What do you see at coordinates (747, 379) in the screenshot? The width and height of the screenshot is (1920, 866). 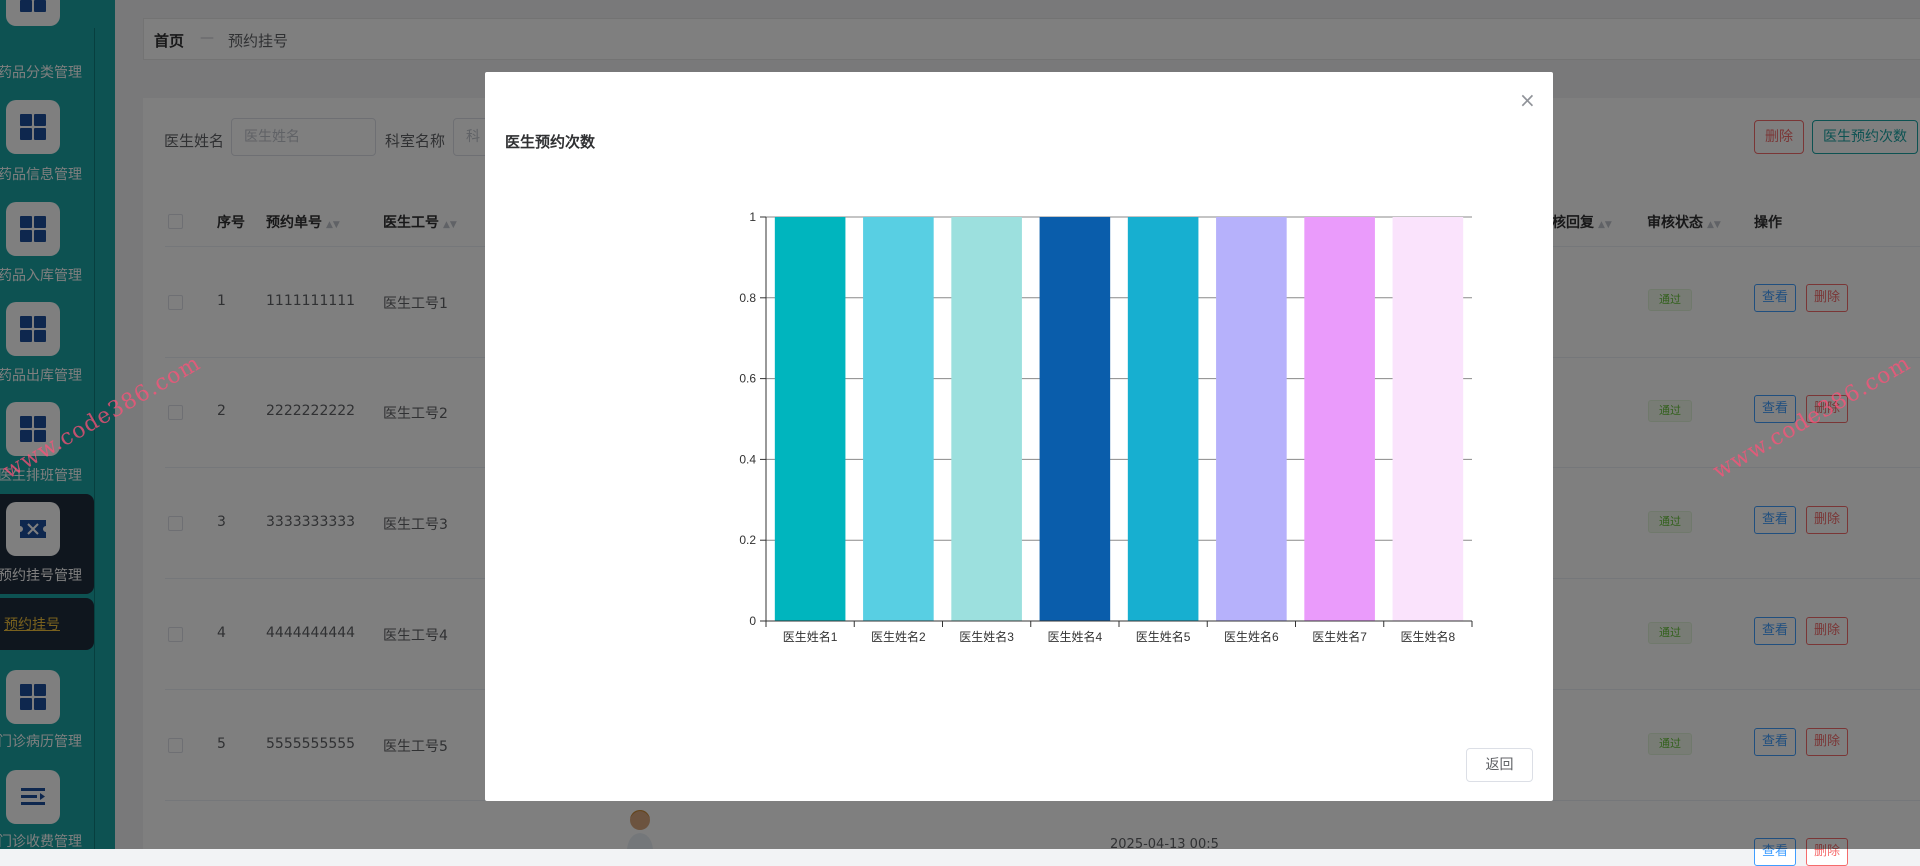 I see `y-tick-label: 0.6` at bounding box center [747, 379].